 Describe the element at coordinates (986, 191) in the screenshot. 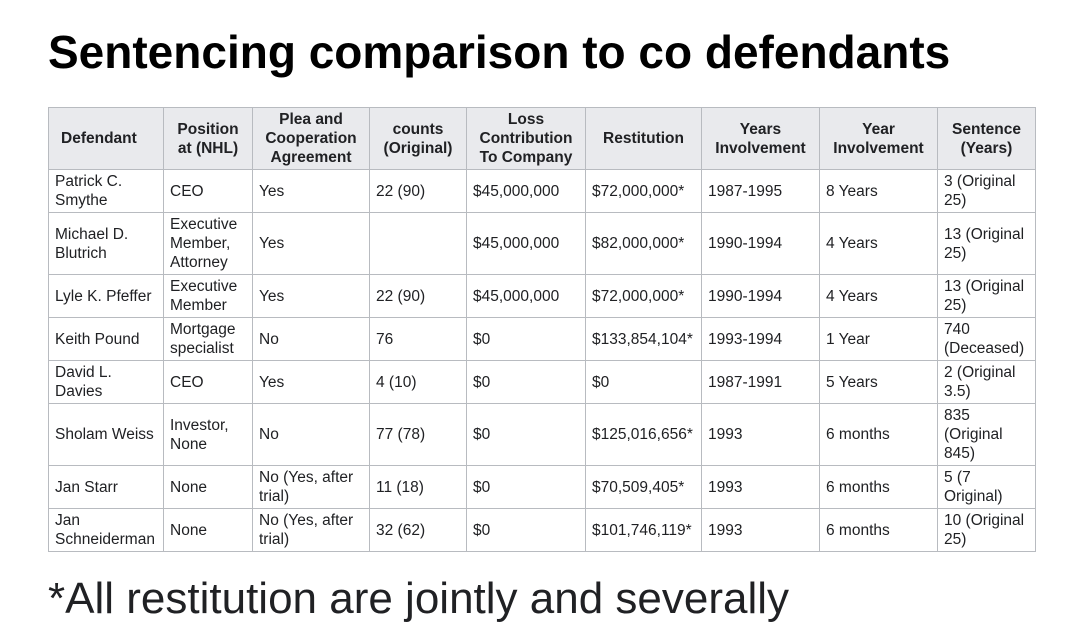

I see `sentence-cell: 3 (Original 25)` at that location.